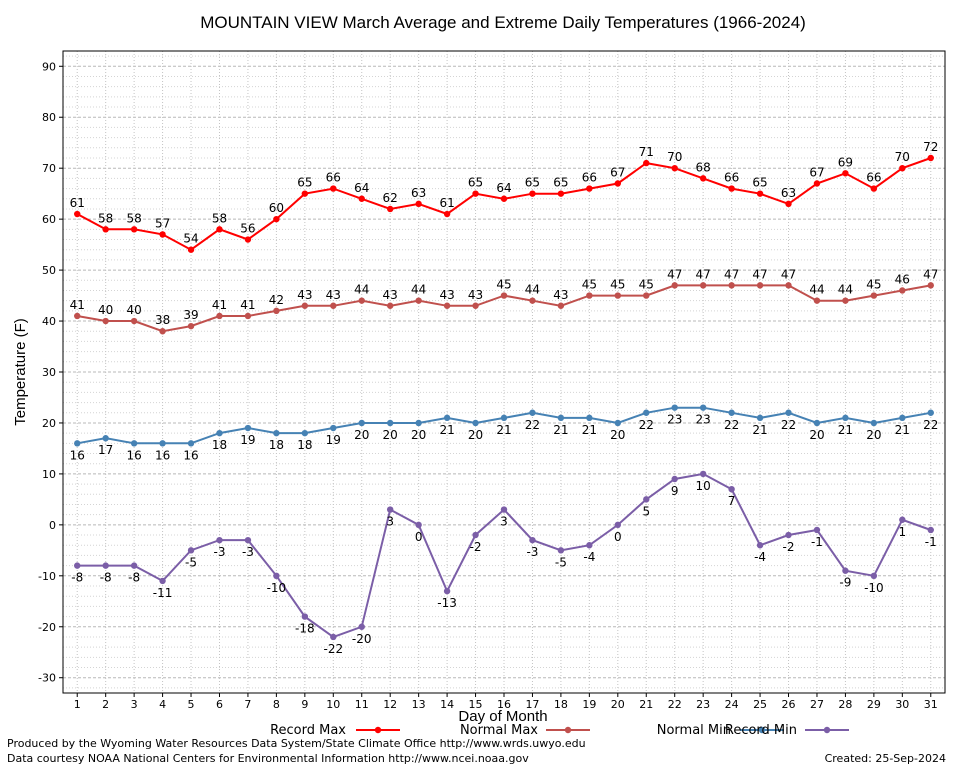  I want to click on x-tick-label: 11, so click(362, 704).